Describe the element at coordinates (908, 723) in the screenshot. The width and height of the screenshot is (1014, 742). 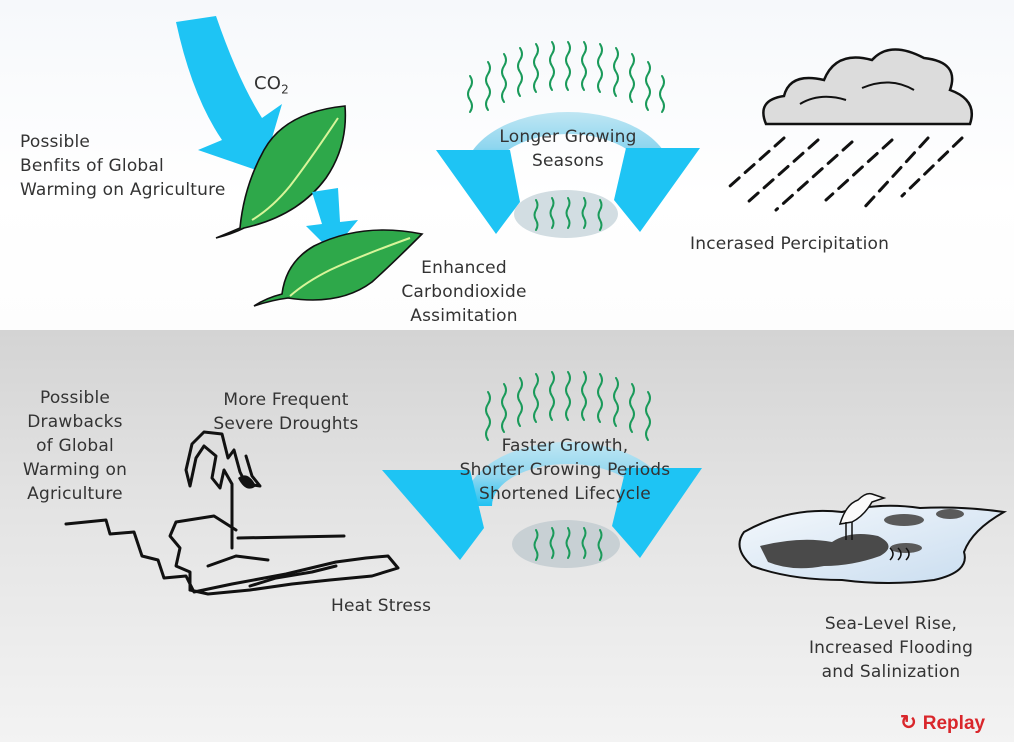
I see `replay-icon: ↻` at that location.